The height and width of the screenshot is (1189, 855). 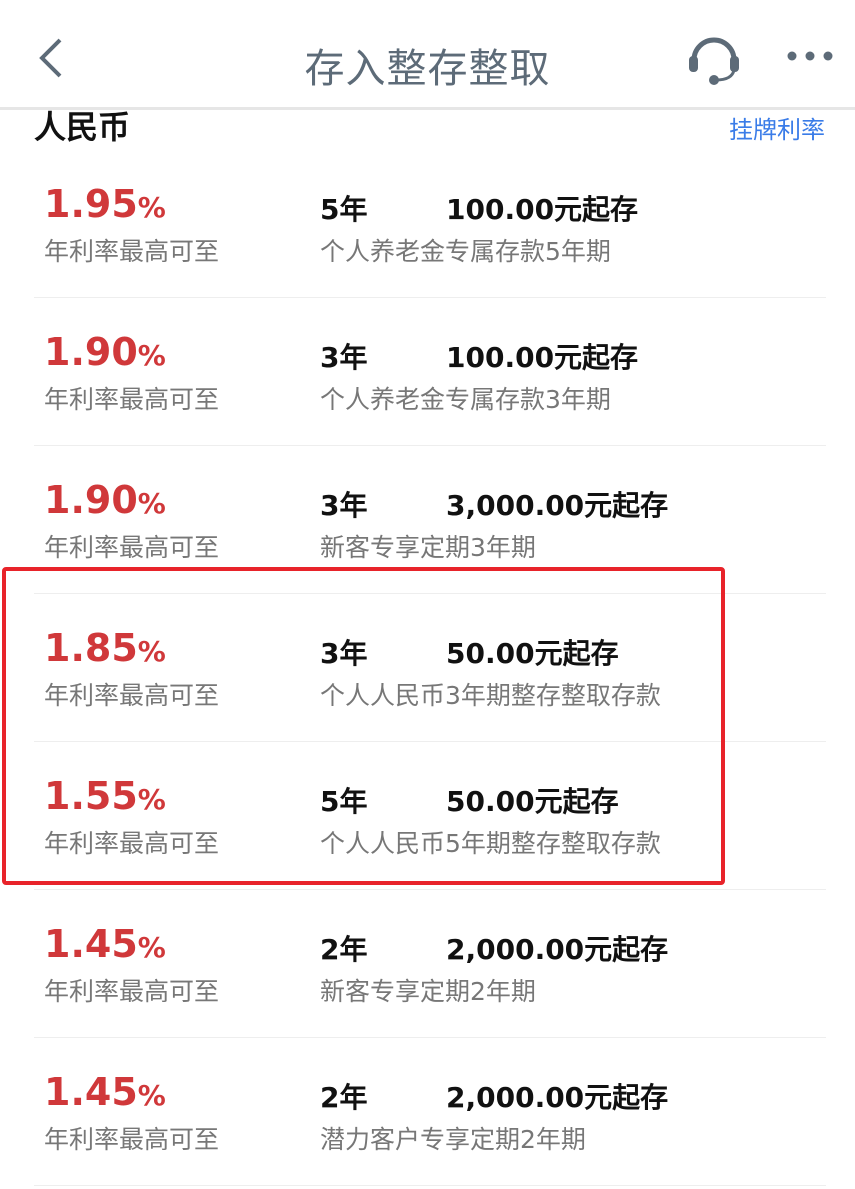 What do you see at coordinates (91, 648) in the screenshot?
I see `rate-number: 1.85` at bounding box center [91, 648].